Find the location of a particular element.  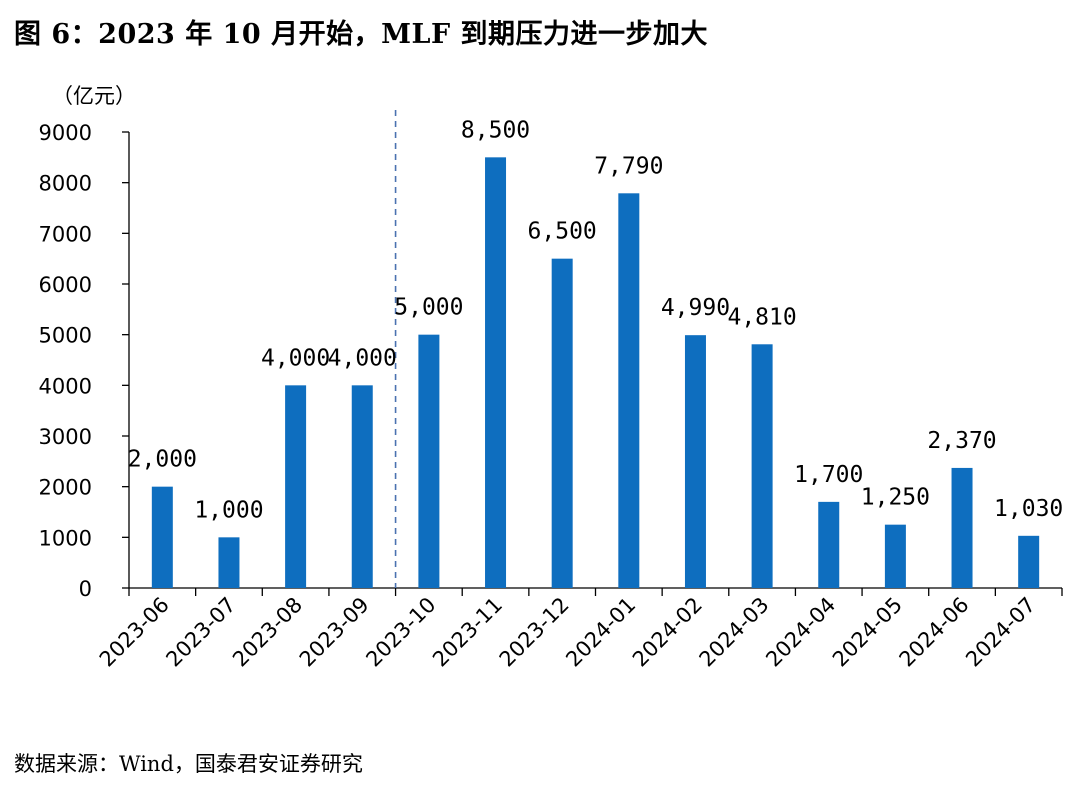

data-label: 2,370 is located at coordinates (961, 441).